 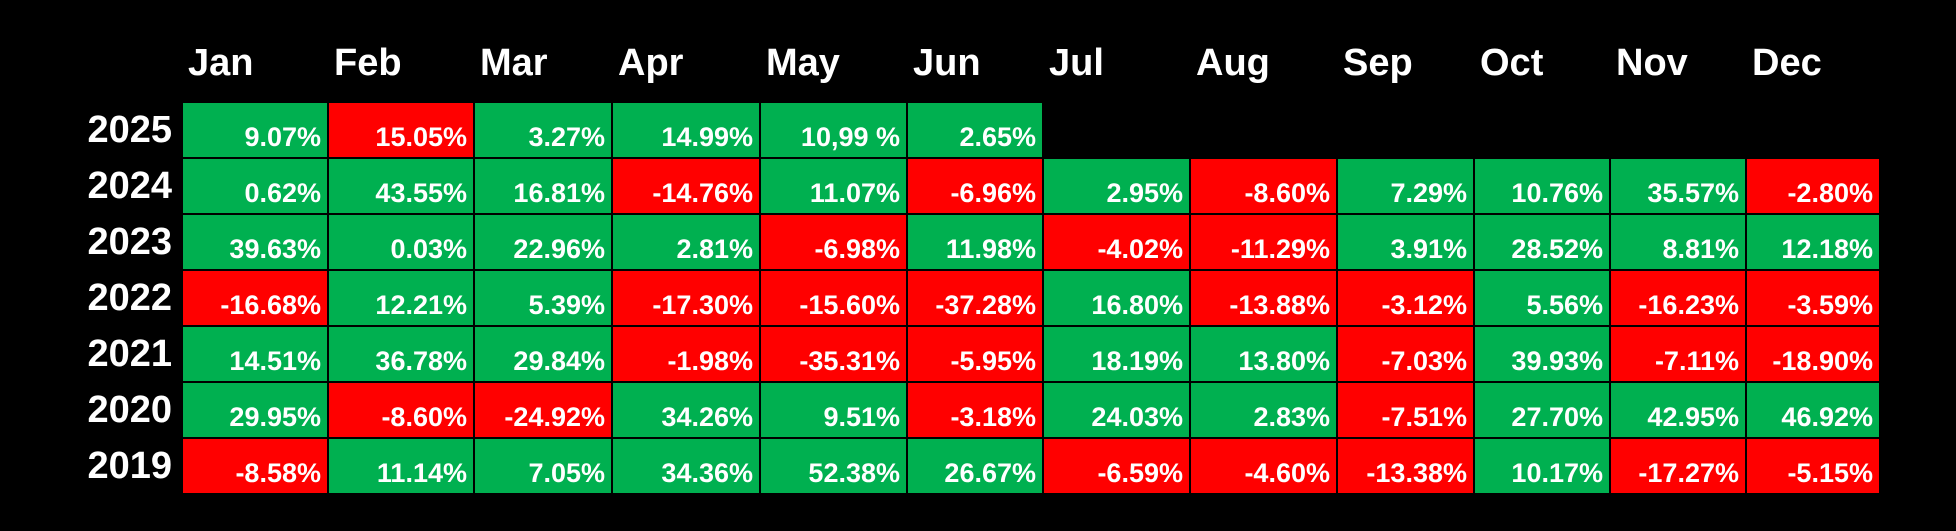 What do you see at coordinates (1263, 410) in the screenshot?
I see `return-cell-2020-aug: 2.83%` at bounding box center [1263, 410].